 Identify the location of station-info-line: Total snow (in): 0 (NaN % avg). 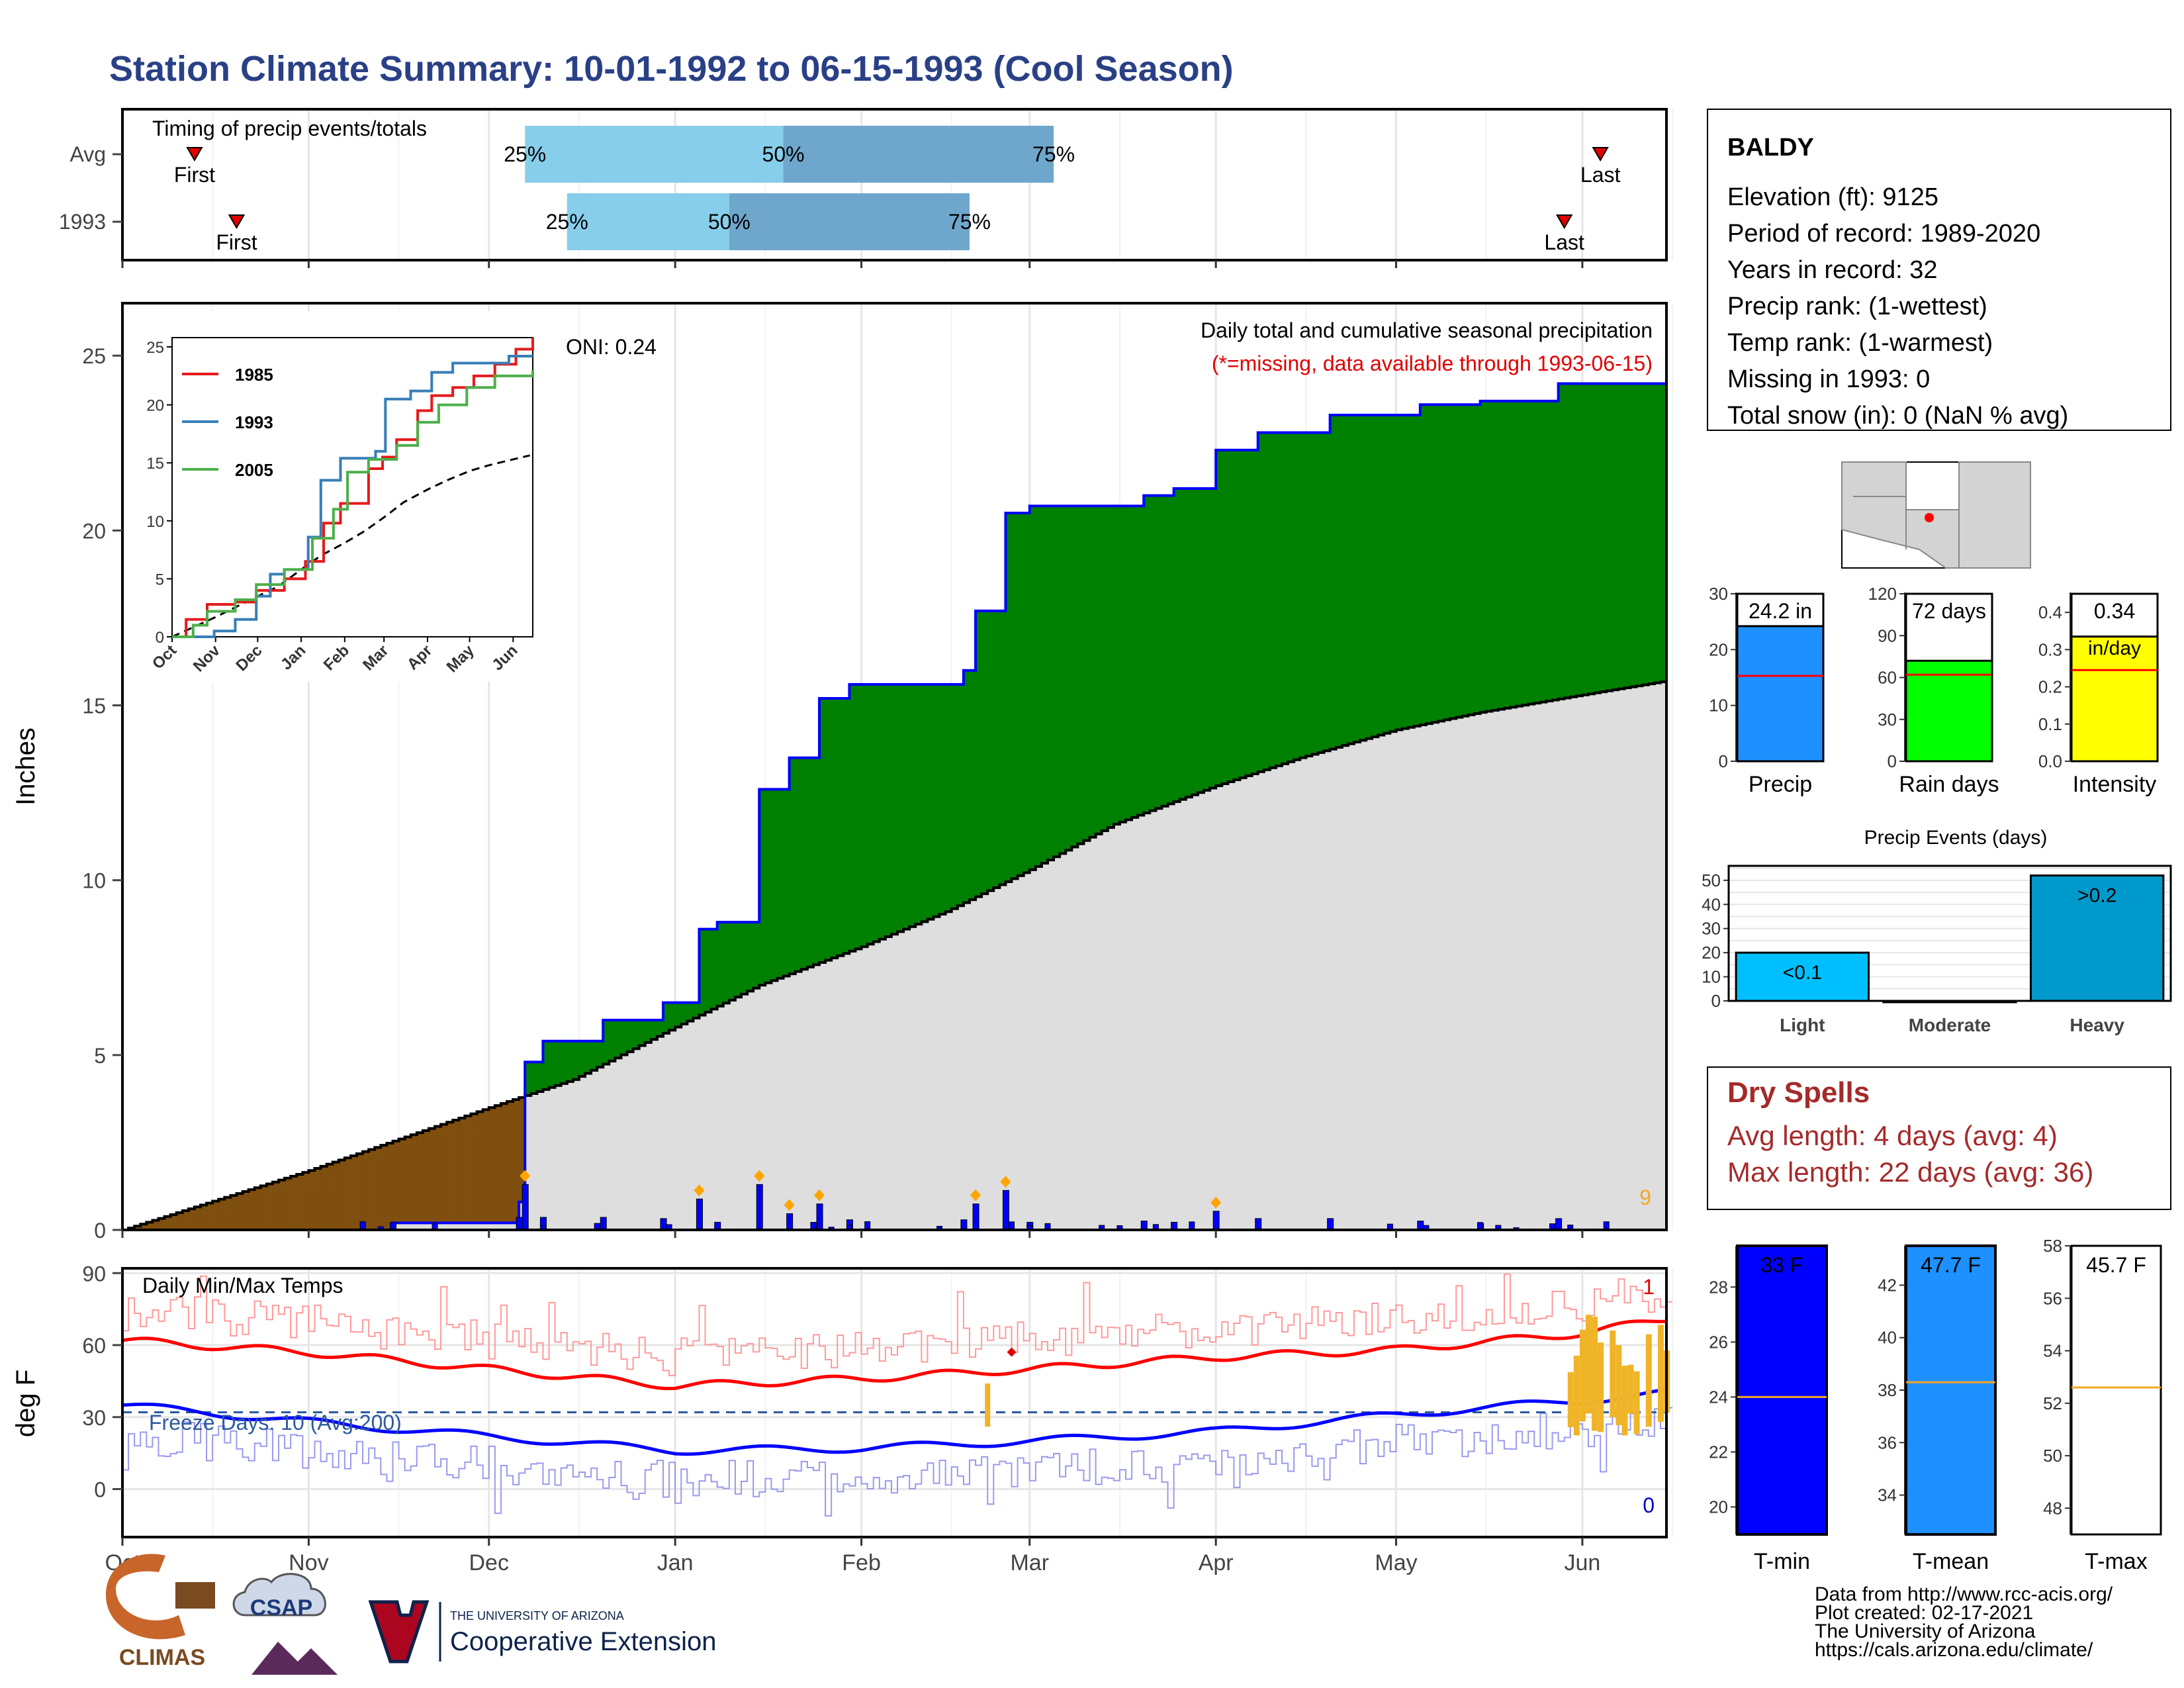
(1897, 416).